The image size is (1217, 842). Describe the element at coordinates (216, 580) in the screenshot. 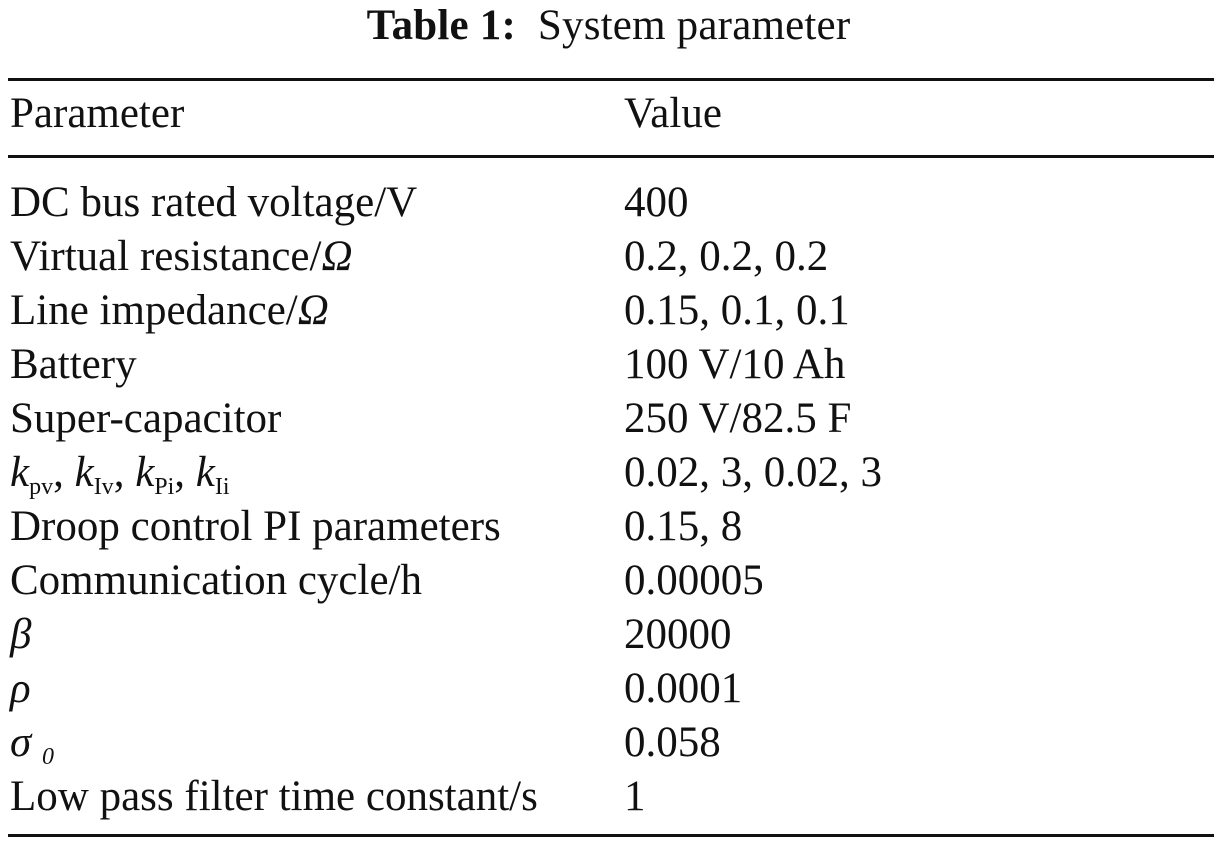

I see `parameter-cell: Communication cycle/h` at that location.